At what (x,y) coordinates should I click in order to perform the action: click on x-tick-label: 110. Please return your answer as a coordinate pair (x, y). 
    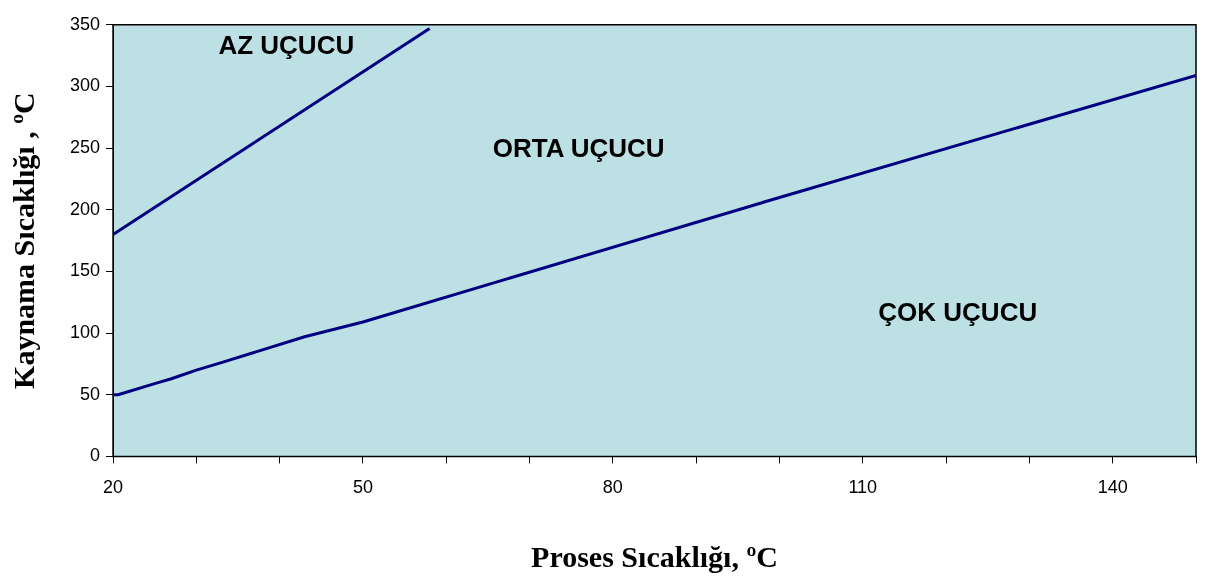
    Looking at the image, I should click on (863, 487).